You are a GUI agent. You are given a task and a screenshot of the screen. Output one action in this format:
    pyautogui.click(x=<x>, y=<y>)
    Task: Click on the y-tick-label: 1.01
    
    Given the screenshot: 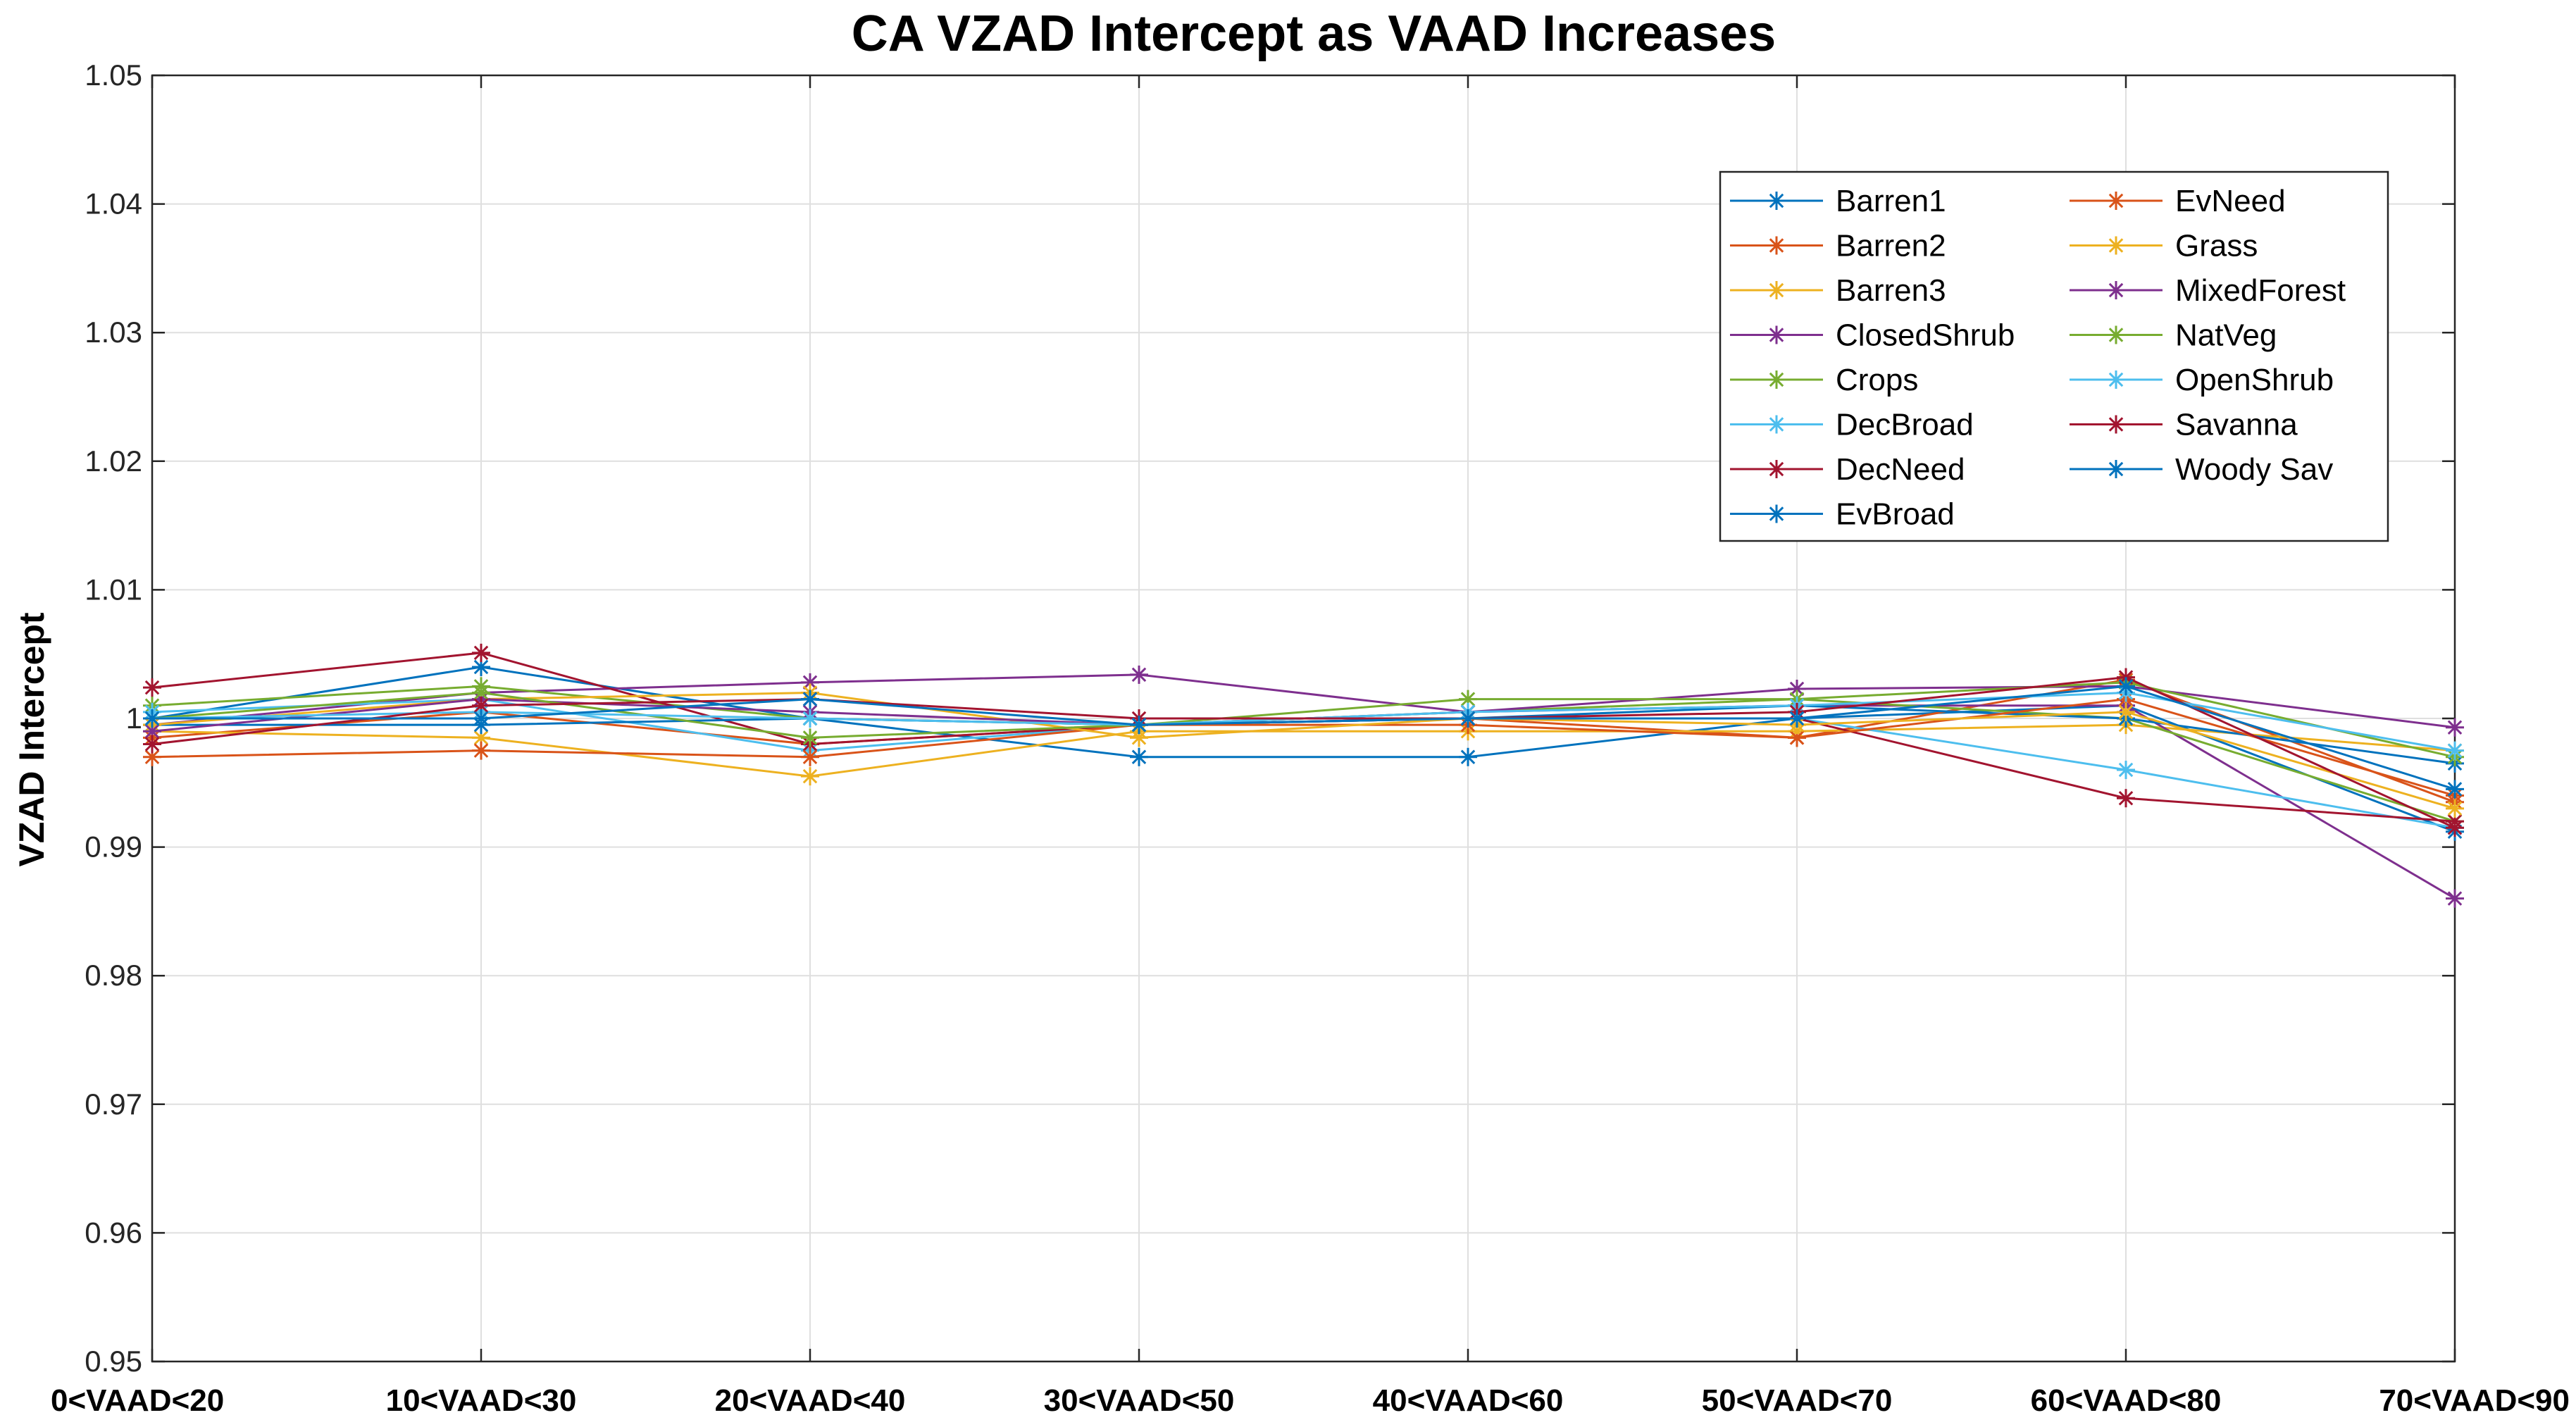 What is the action you would take?
    pyautogui.click(x=113, y=589)
    